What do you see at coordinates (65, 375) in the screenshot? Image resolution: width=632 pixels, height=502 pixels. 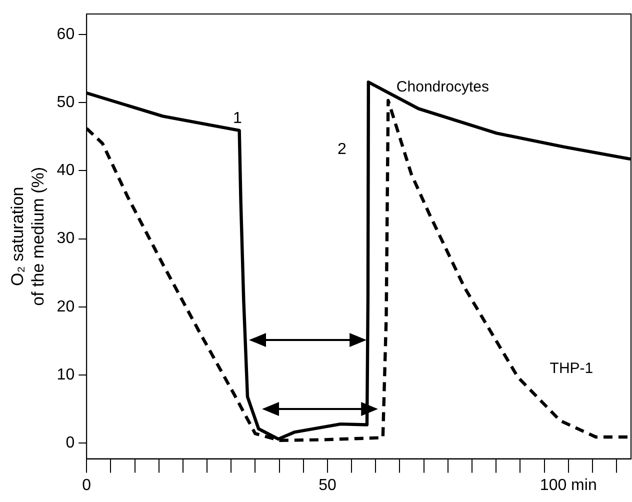 I see `y-tick-label: 10` at bounding box center [65, 375].